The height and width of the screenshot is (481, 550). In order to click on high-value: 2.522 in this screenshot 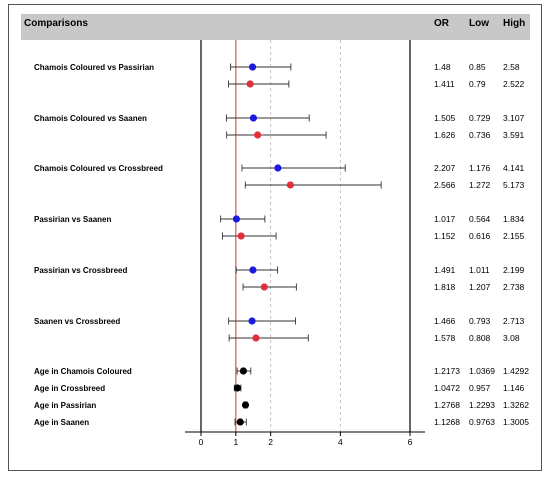, I will do `click(514, 84)`.